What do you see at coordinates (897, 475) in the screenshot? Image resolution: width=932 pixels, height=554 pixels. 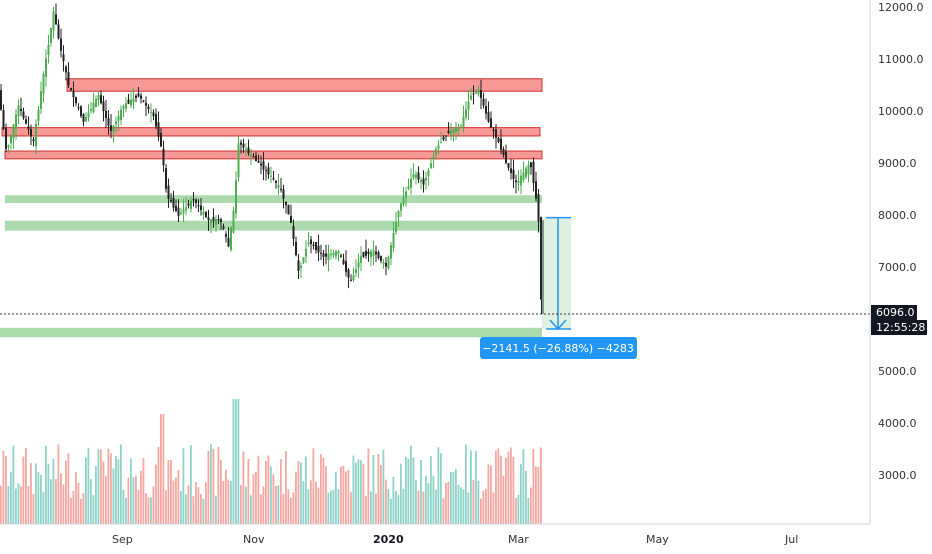 I see `y-tick-label: 3000.0` at bounding box center [897, 475].